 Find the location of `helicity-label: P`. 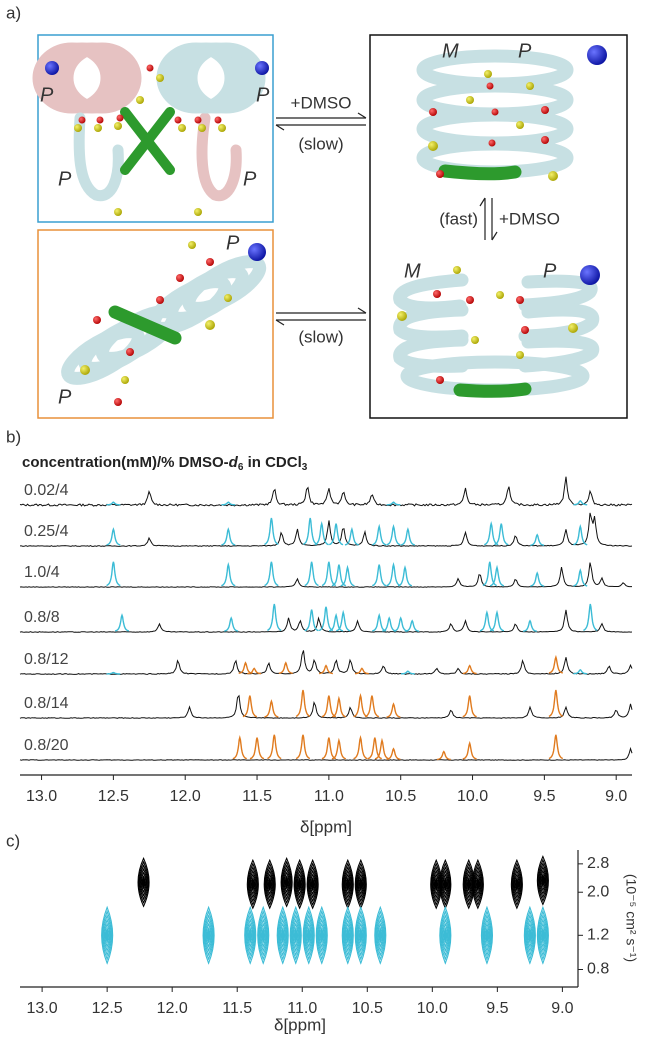

helicity-label: P is located at coordinates (550, 271).